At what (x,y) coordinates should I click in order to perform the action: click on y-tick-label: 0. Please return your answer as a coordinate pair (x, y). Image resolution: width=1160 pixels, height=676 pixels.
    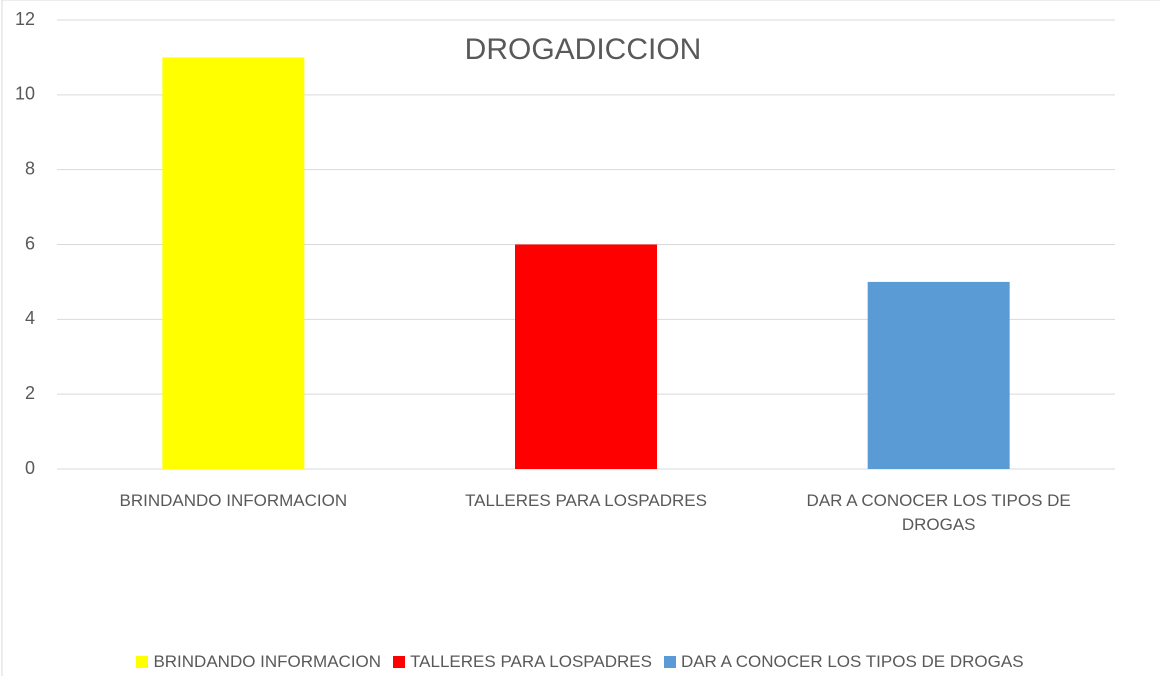
    Looking at the image, I should click on (30, 468).